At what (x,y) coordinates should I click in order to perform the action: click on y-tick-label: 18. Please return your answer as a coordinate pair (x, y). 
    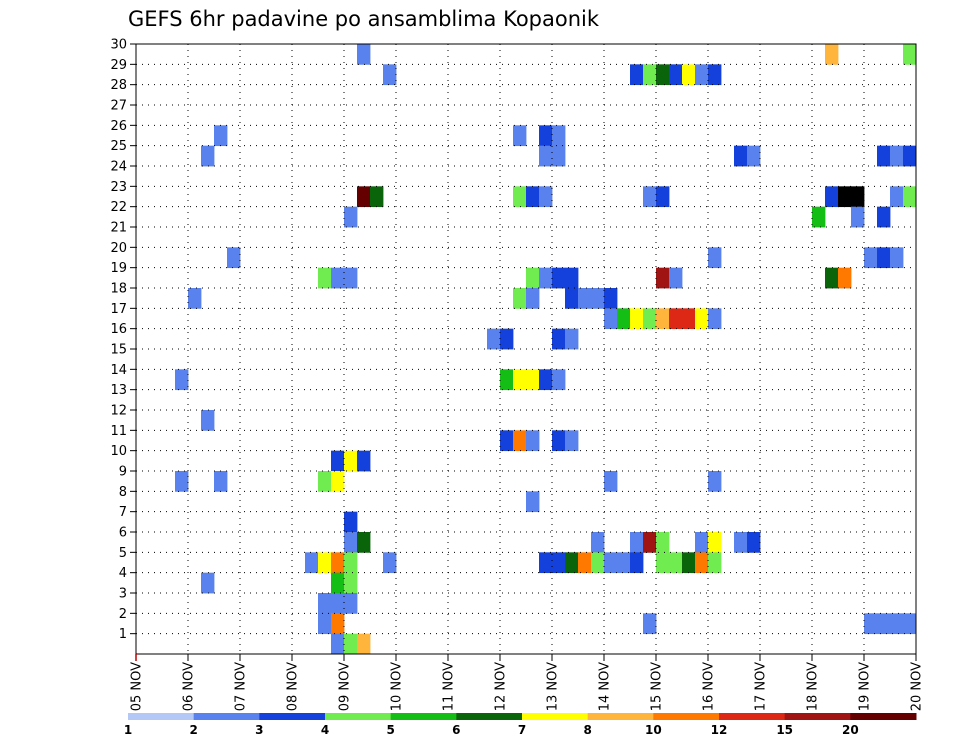
    Looking at the image, I should click on (118, 289).